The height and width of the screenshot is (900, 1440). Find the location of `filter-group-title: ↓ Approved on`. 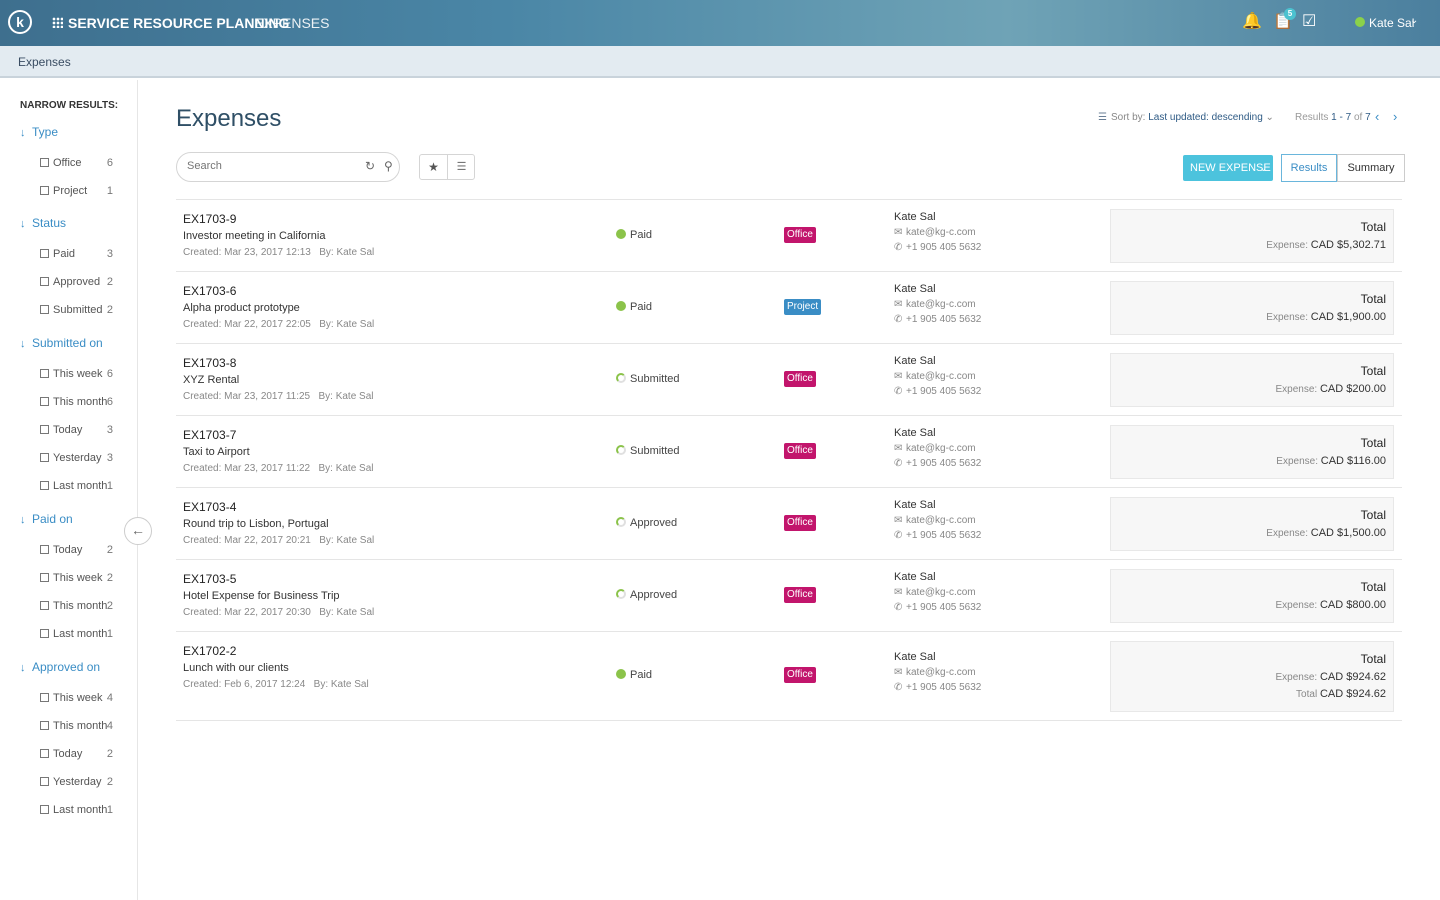

filter-group-title: ↓ Approved on is located at coordinates (60, 667).